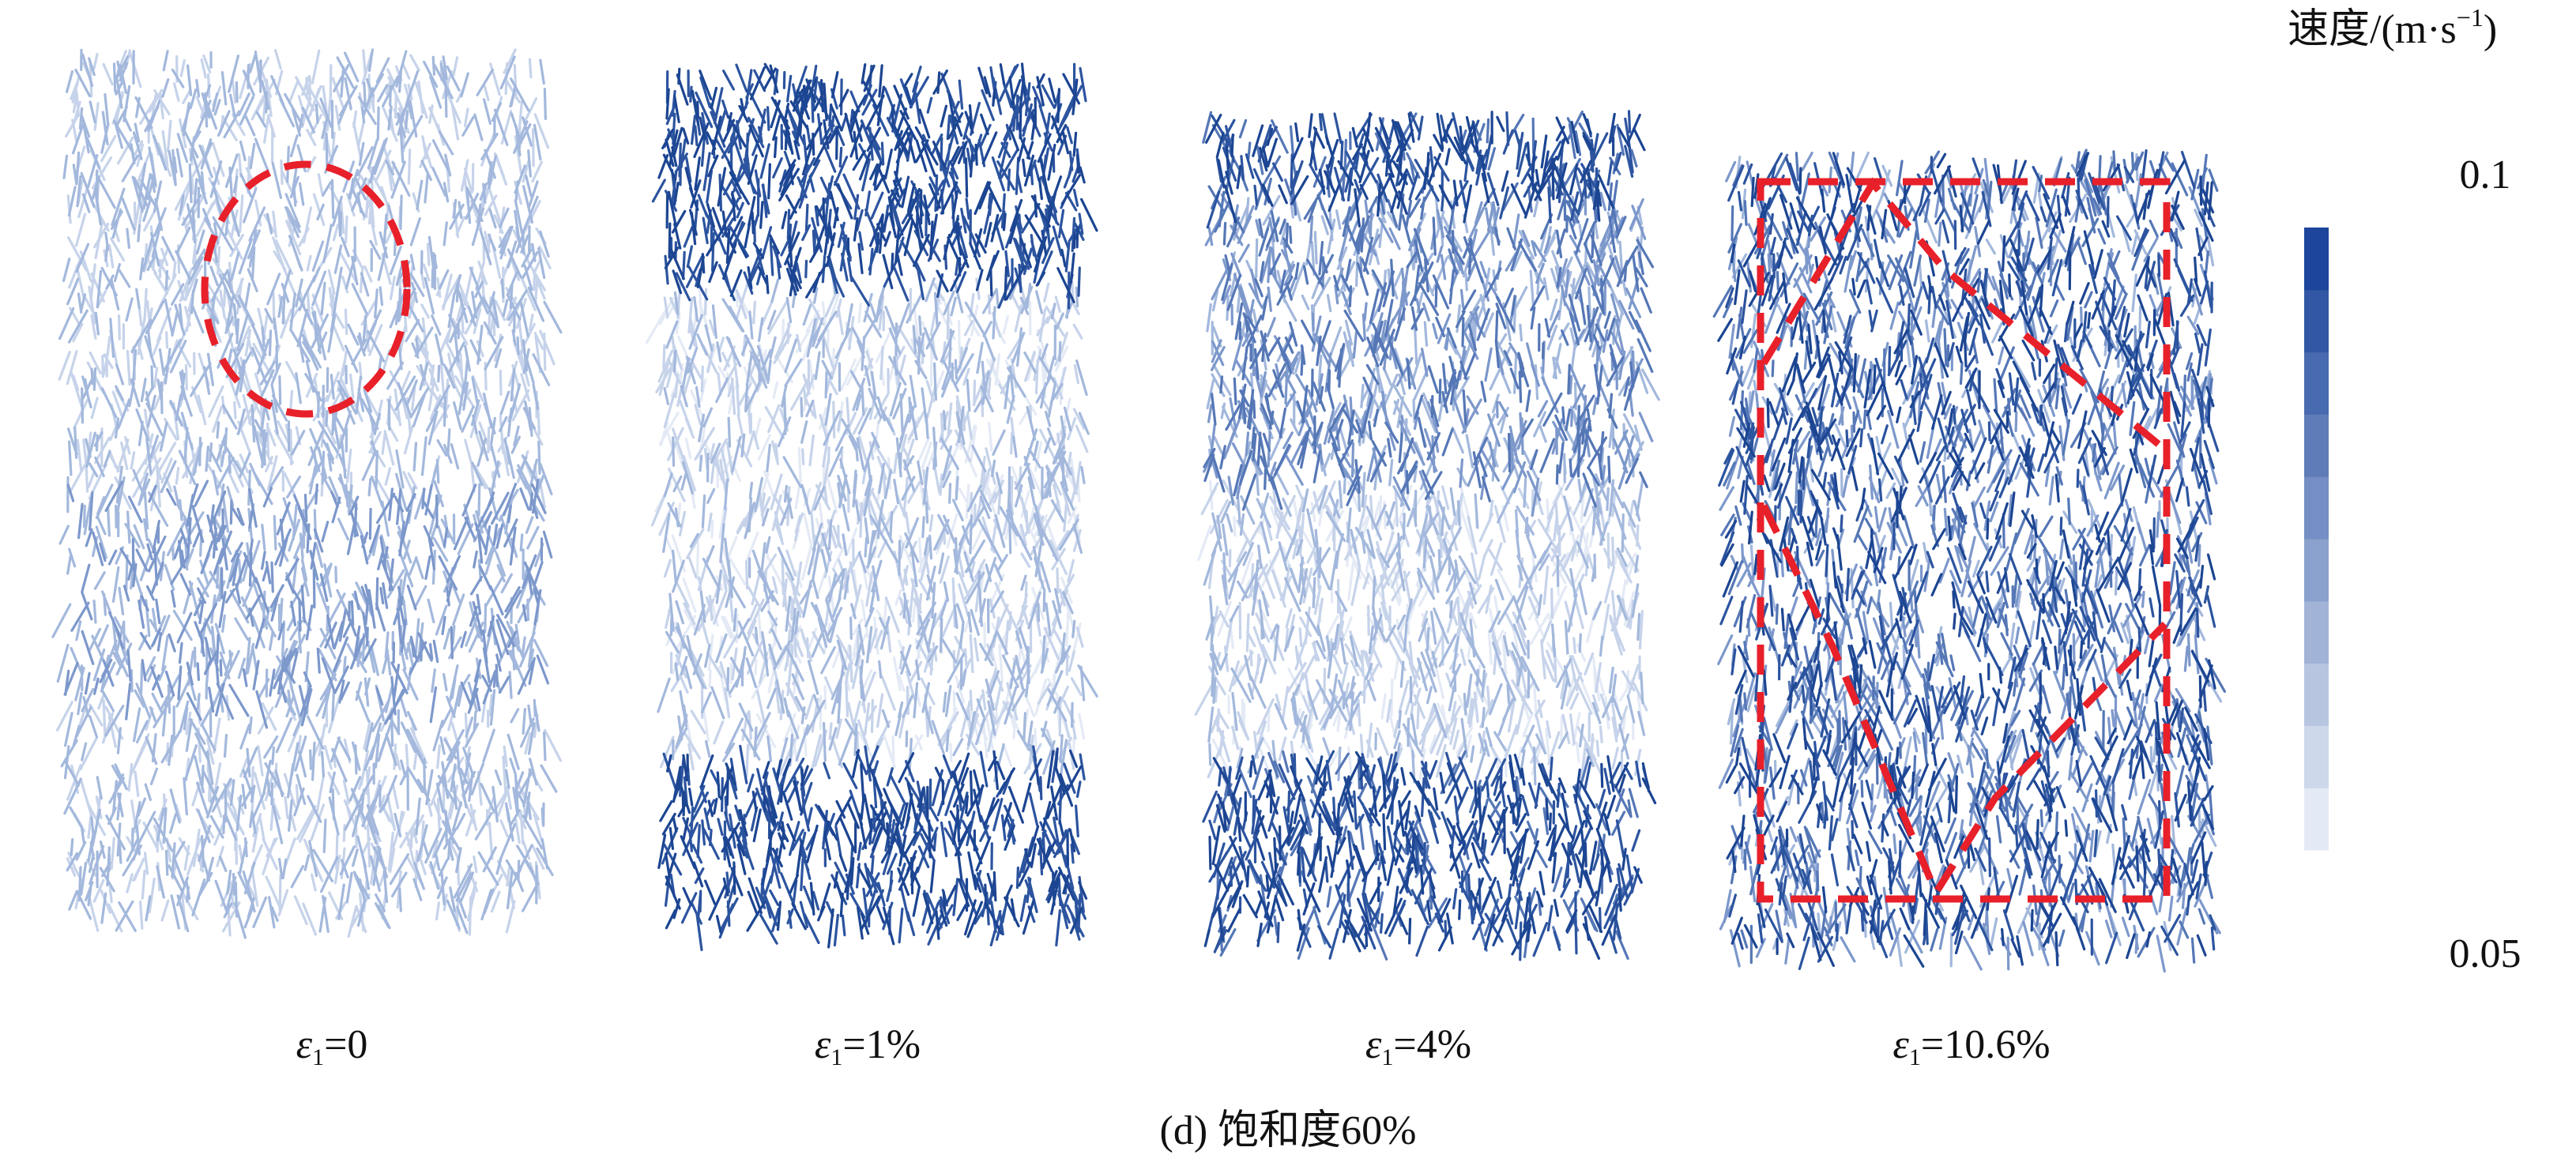 The height and width of the screenshot is (1166, 2576). What do you see at coordinates (2485, 953) in the screenshot?
I see `colorbar-tick-label: 0.05` at bounding box center [2485, 953].